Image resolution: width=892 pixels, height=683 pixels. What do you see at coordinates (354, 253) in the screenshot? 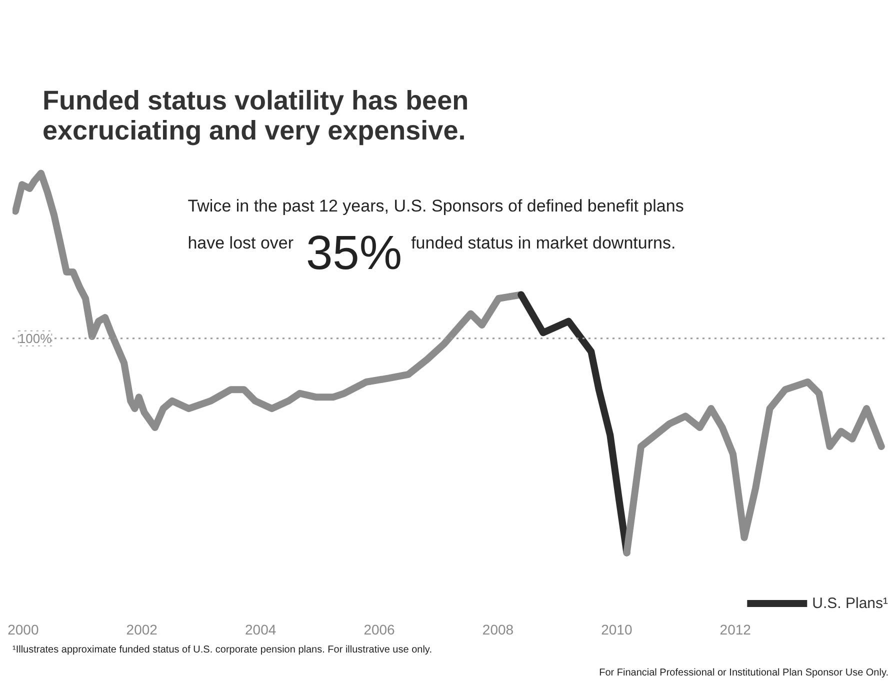
I see `annotation: 35%` at bounding box center [354, 253].